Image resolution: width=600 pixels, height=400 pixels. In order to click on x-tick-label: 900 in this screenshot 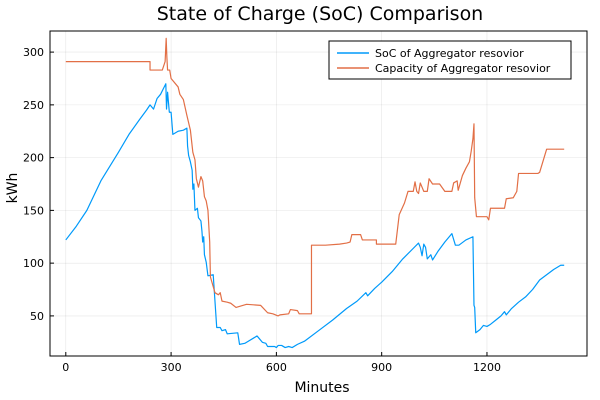, I will do `click(381, 367)`.